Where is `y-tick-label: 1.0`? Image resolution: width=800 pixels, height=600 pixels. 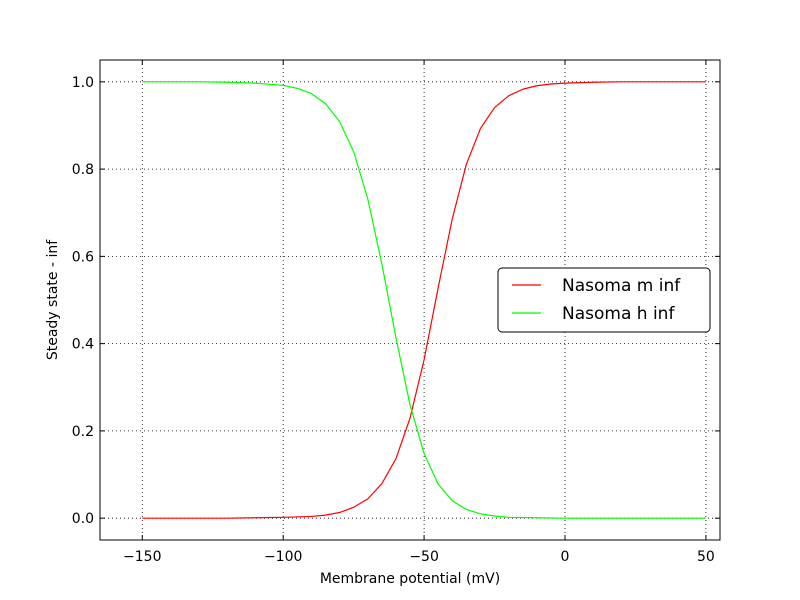
y-tick-label: 1.0 is located at coordinates (83, 83).